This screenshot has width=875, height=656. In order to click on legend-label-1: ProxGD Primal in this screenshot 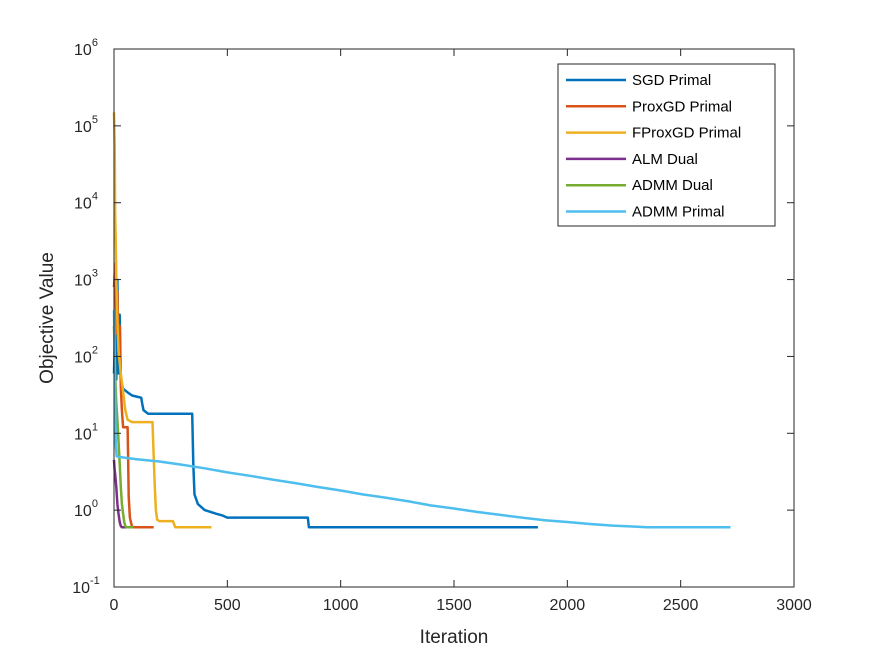, I will do `click(682, 106)`.